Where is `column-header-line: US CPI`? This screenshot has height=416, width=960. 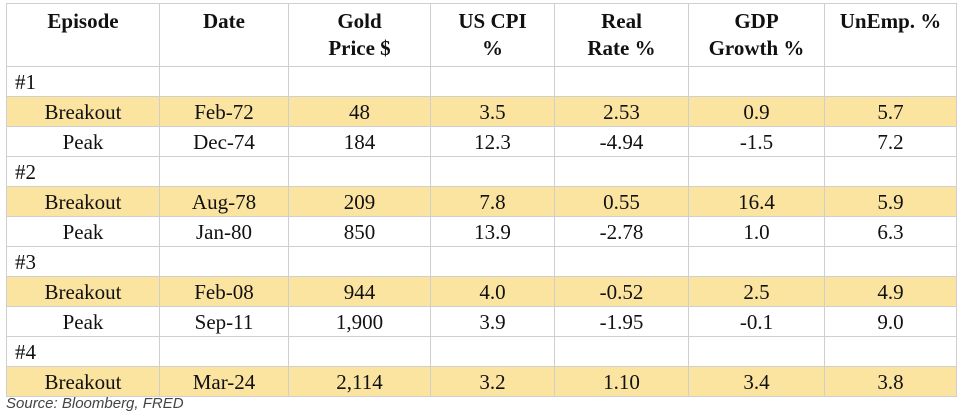
column-header-line: US CPI is located at coordinates (492, 21).